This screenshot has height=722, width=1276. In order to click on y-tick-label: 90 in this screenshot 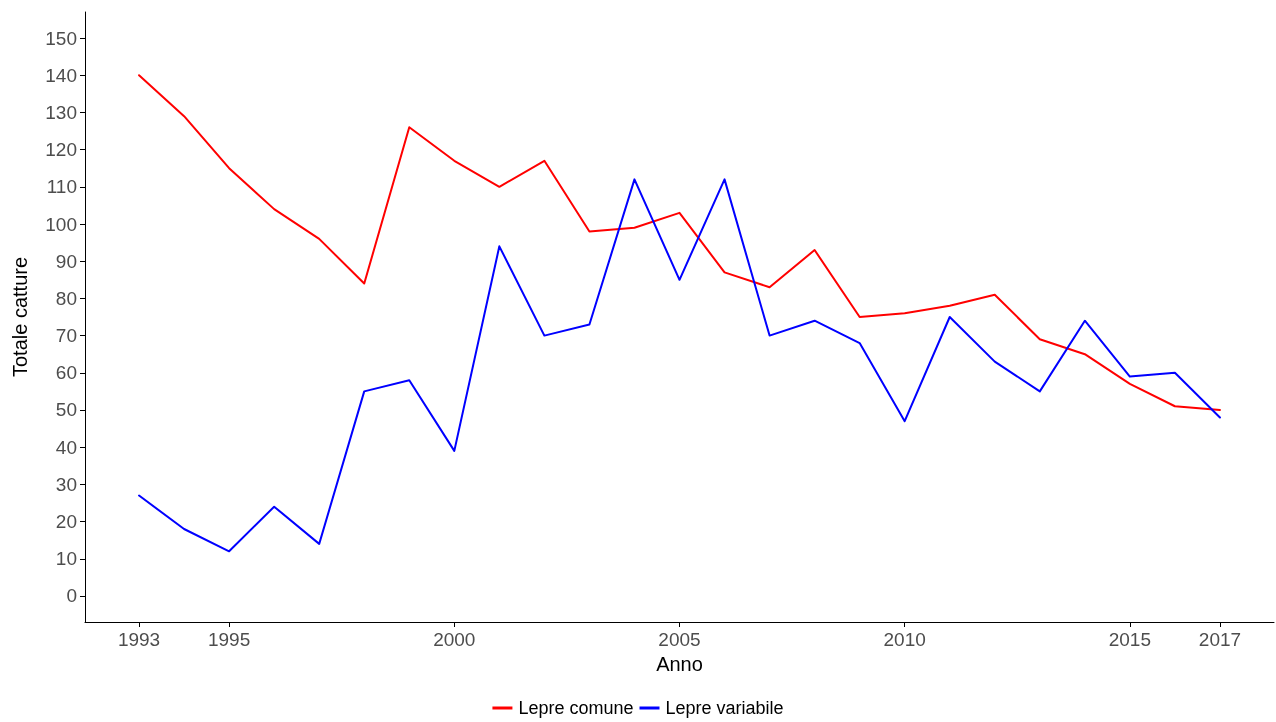, I will do `click(66, 261)`.